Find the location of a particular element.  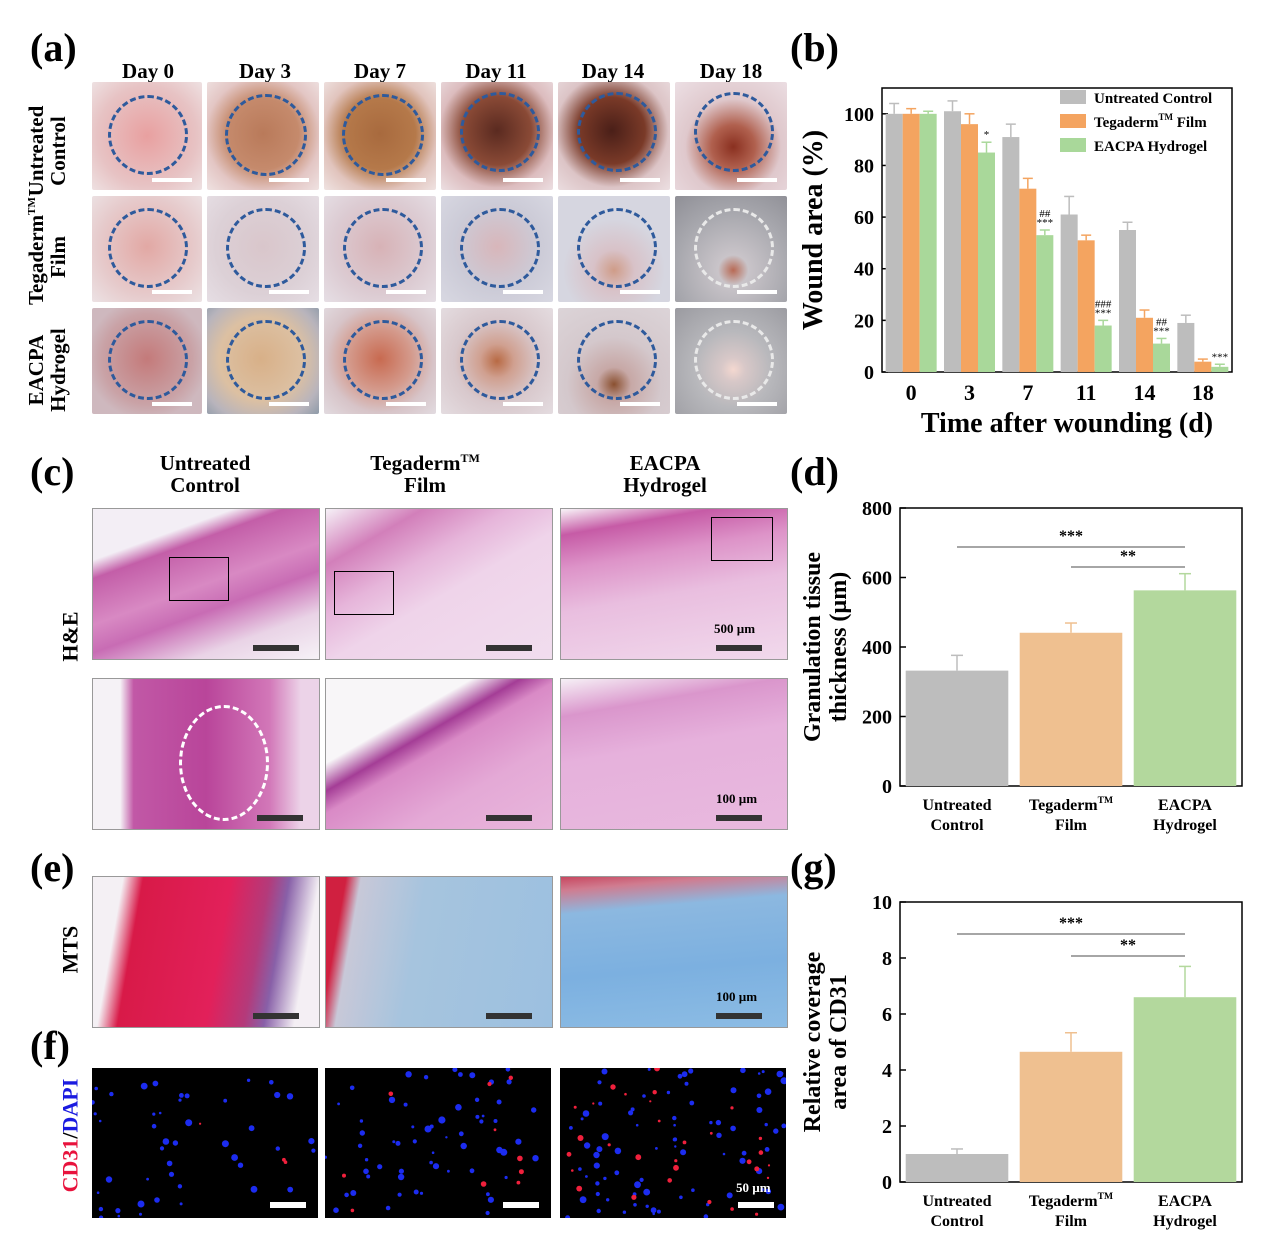

row-label-line: Tegaderm is located at coordinates (35, 260).